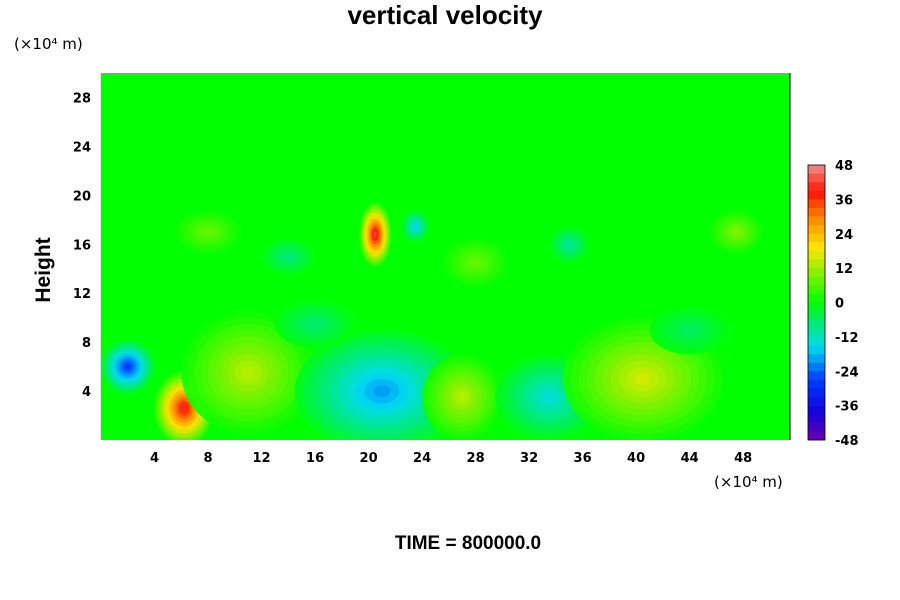 This screenshot has width=900, height=600. What do you see at coordinates (844, 166) in the screenshot?
I see `colorbar-tick-label: 48` at bounding box center [844, 166].